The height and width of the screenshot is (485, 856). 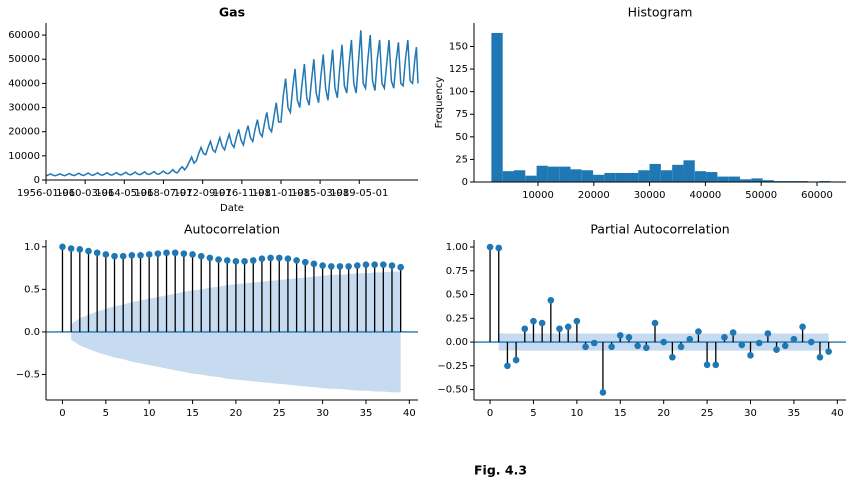 What do you see at coordinates (192, 413) in the screenshot?
I see `x-tick-label: 15` at bounding box center [192, 413].